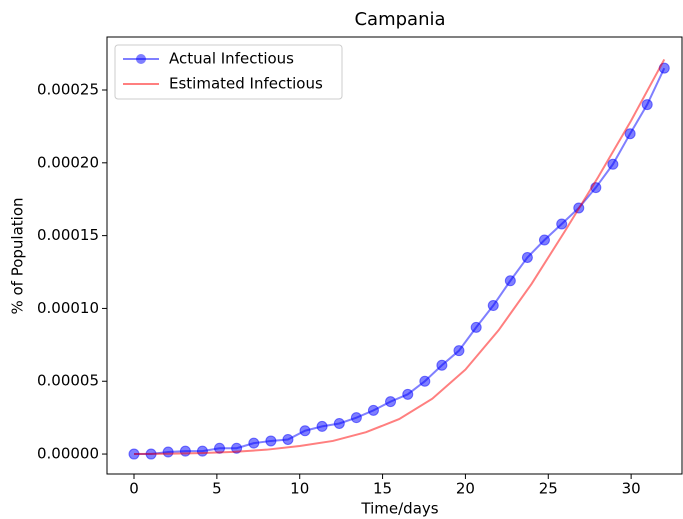  I want to click on x-tick-label: 30, so click(631, 489).